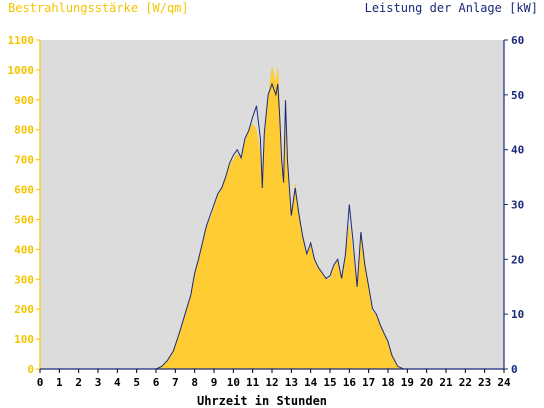  What do you see at coordinates (446, 382) in the screenshot?
I see `x-tick-label: 21` at bounding box center [446, 382].